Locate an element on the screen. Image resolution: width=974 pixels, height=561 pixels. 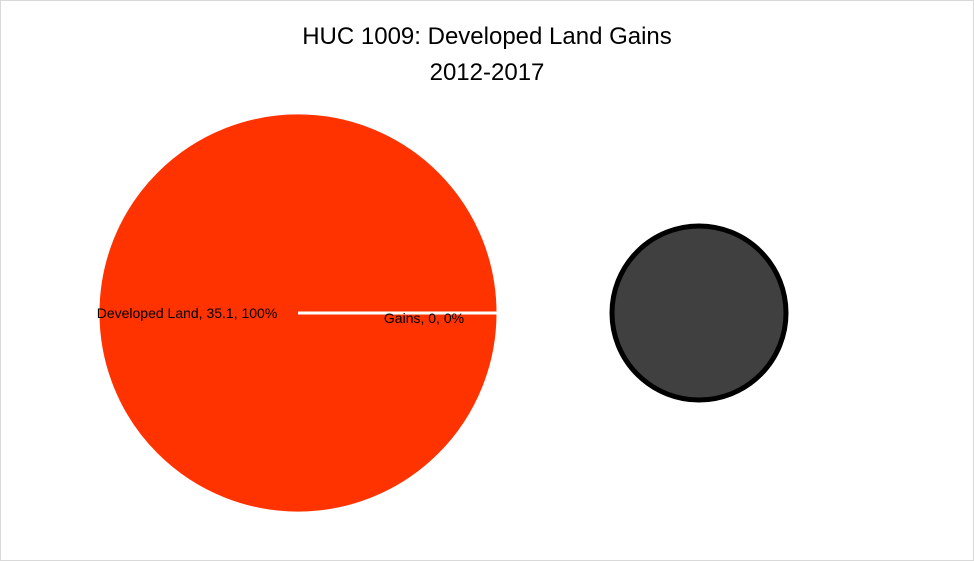
secondary-pie is located at coordinates (699, 313).